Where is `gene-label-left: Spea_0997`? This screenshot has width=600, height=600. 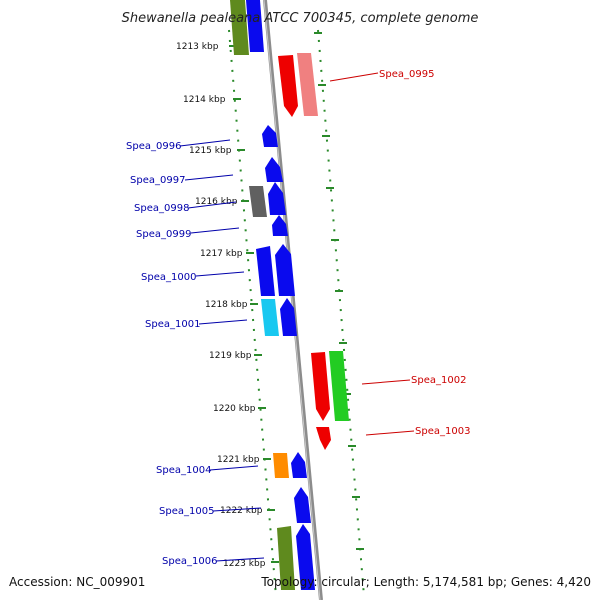 gene-label-left: Spea_0997 is located at coordinates (157, 180).